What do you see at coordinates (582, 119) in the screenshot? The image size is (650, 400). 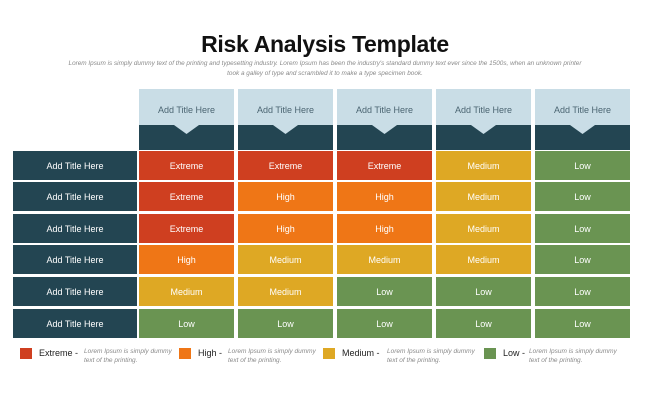 I see `column-header-5: Add Title Here` at bounding box center [582, 119].